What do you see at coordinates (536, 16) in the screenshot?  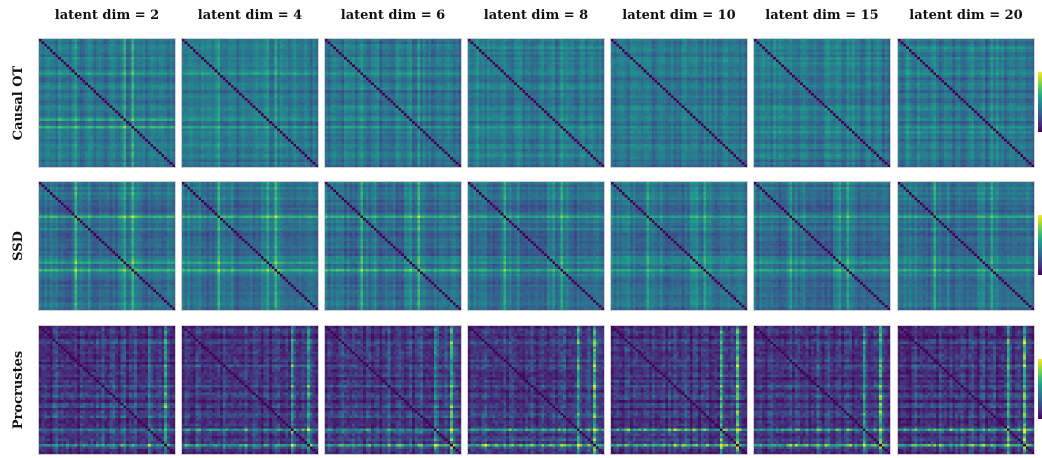 I see `column-title-4: latent dim = 8` at bounding box center [536, 16].